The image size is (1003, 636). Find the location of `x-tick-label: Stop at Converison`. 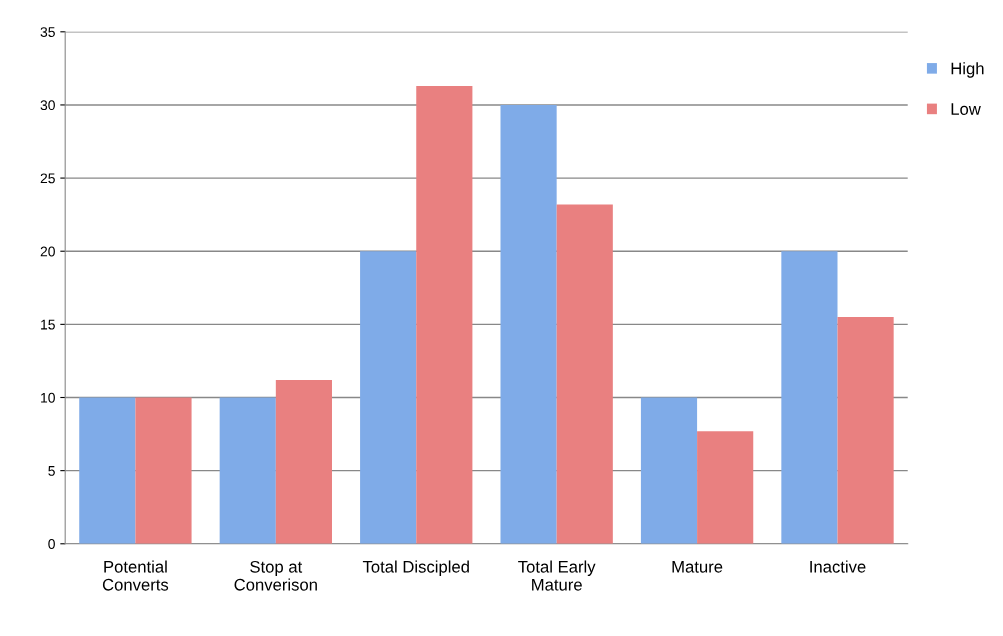

x-tick-label: Stop at Converison is located at coordinates (275, 575).